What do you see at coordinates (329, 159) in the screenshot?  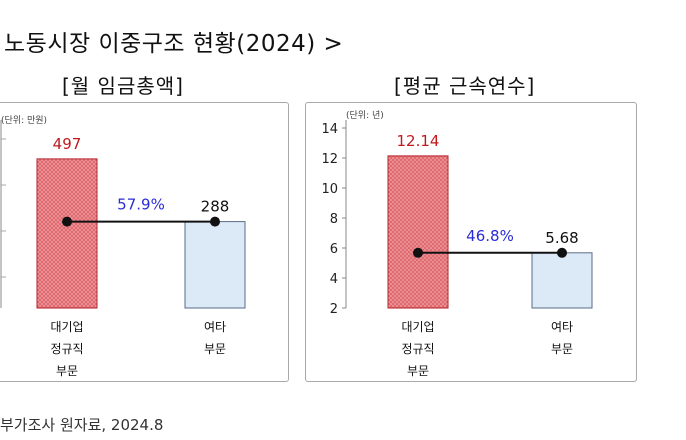 I see `y-tick-label: 12` at bounding box center [329, 159].